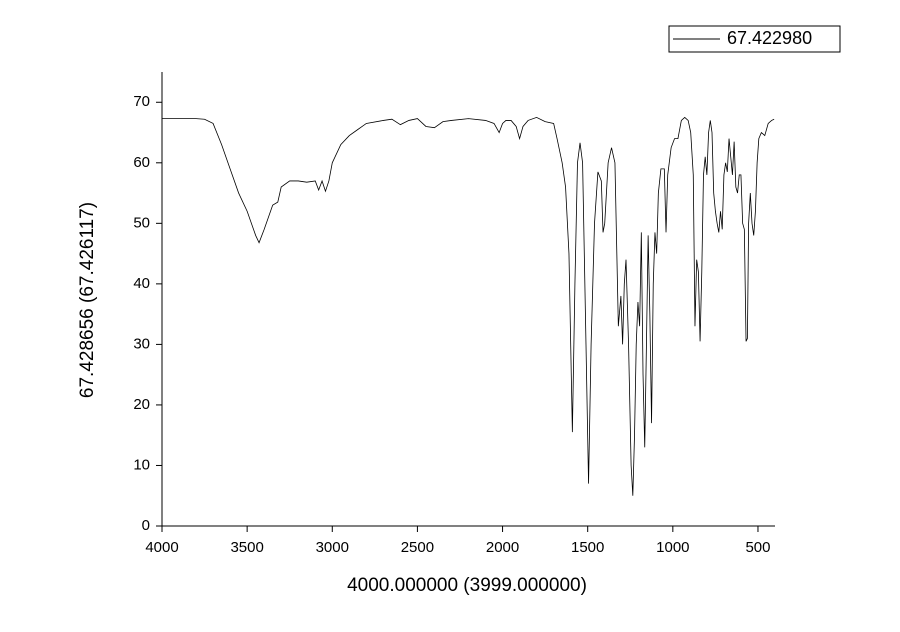 The height and width of the screenshot is (632, 900). Describe the element at coordinates (161, 547) in the screenshot. I see `x-tick-label: 4000` at that location.